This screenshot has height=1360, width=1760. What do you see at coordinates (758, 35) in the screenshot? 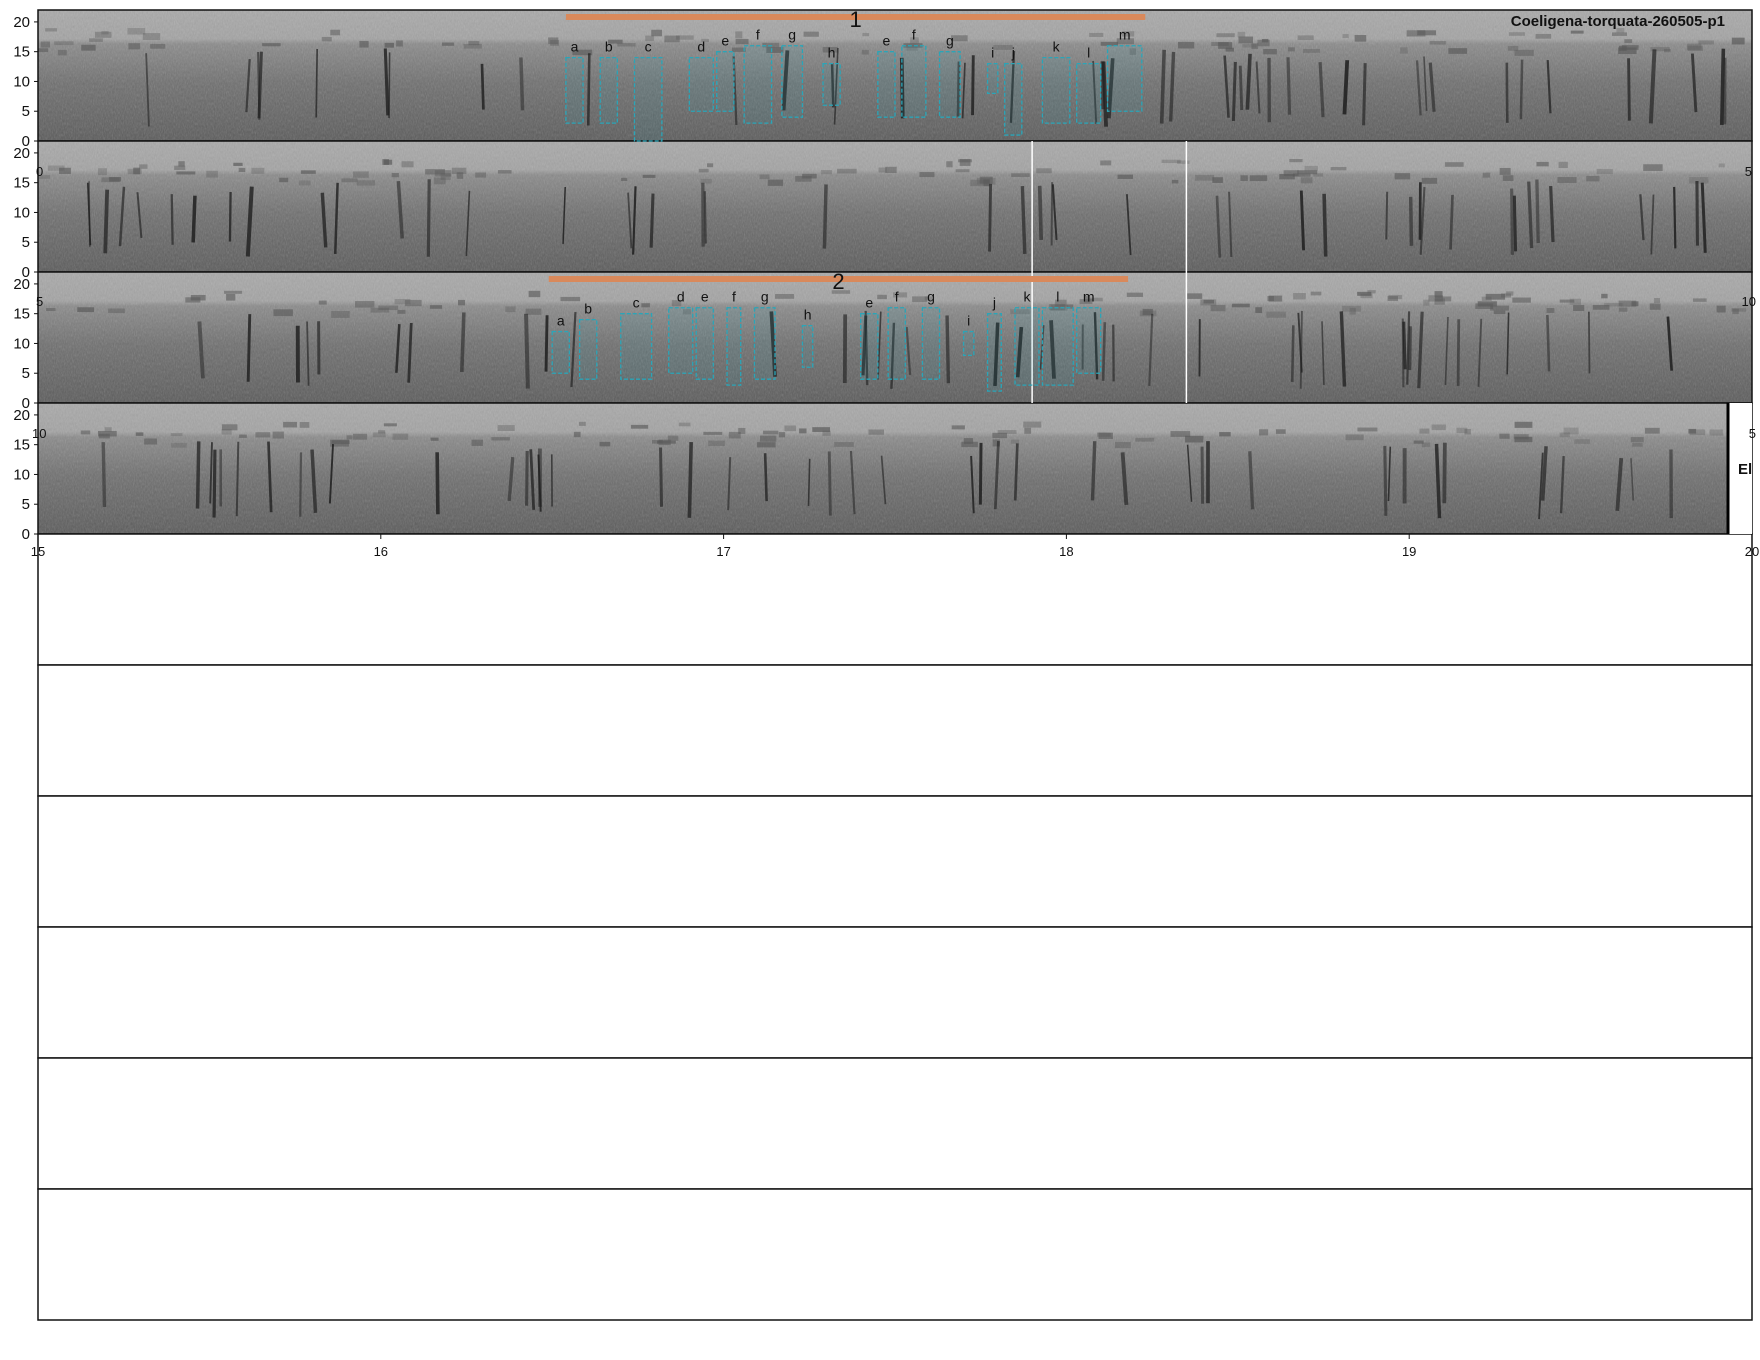
I see `segment-label: f` at bounding box center [758, 35].